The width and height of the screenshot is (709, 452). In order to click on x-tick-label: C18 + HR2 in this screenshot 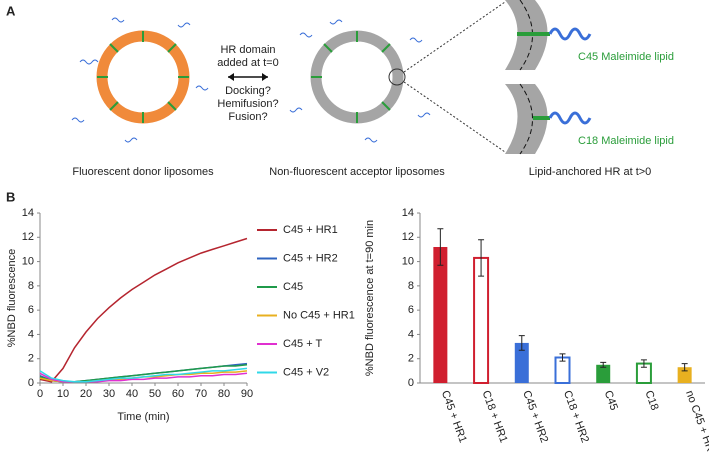, I will do `click(576, 417)`.